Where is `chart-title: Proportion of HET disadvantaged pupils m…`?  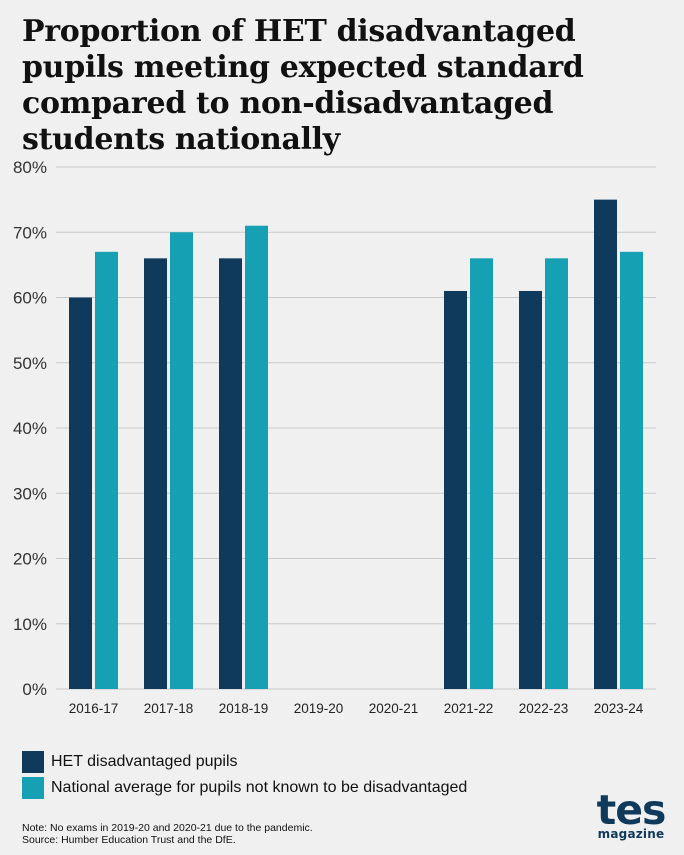 chart-title: Proportion of HET disadvantaged pupils m… is located at coordinates (303, 85).